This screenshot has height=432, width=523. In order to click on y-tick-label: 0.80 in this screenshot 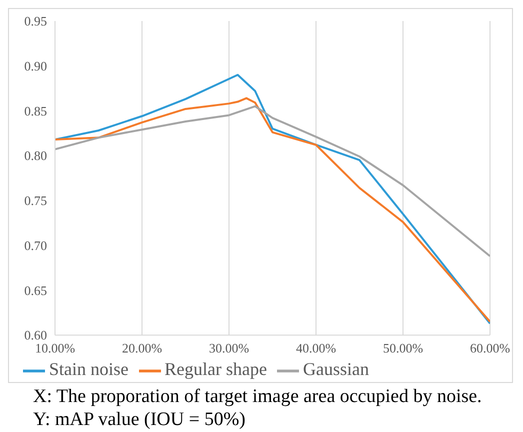, I will do `click(35, 156)`.